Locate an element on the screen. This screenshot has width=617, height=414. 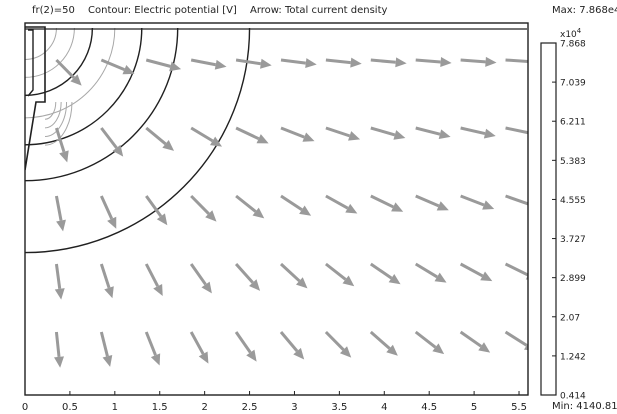
colorbar-frame is located at coordinates (548, 219).